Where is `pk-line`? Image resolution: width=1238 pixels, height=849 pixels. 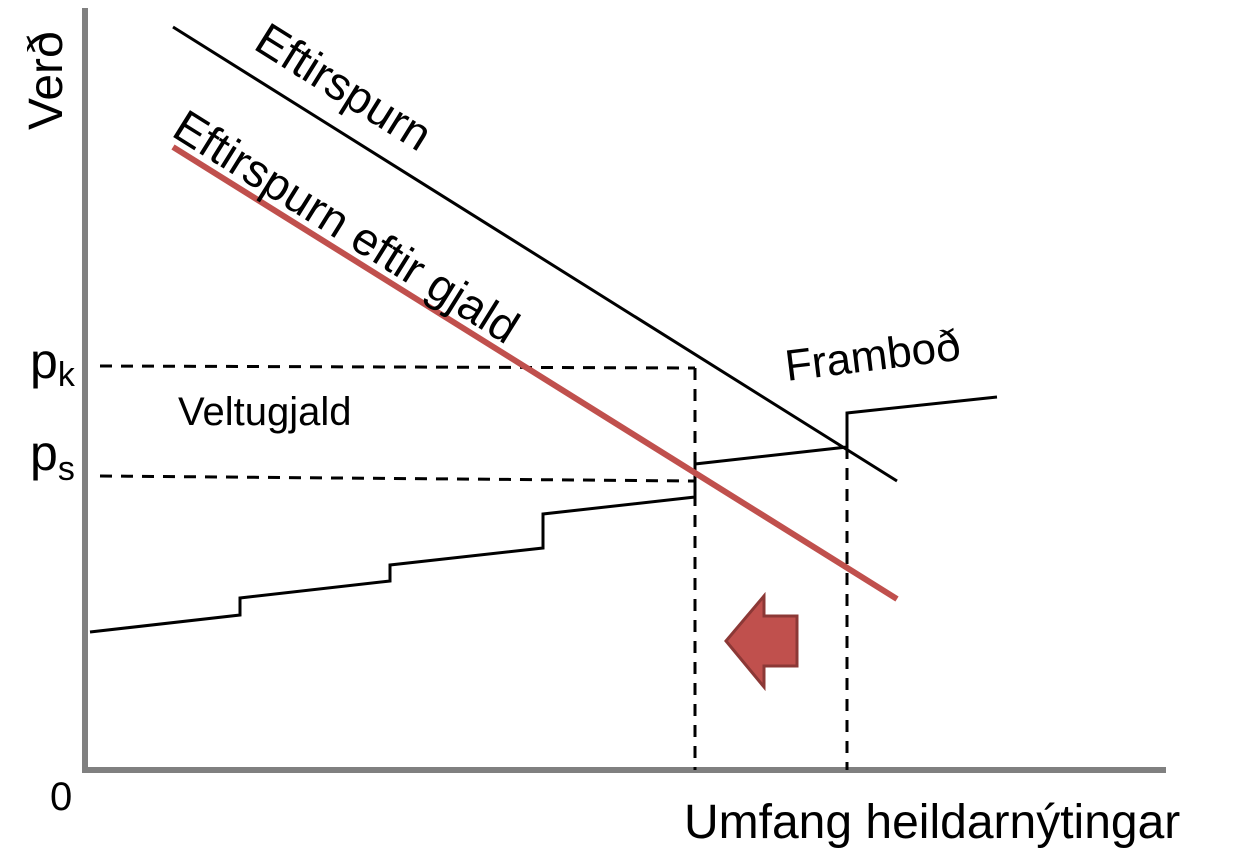
pk-line is located at coordinates (397, 367).